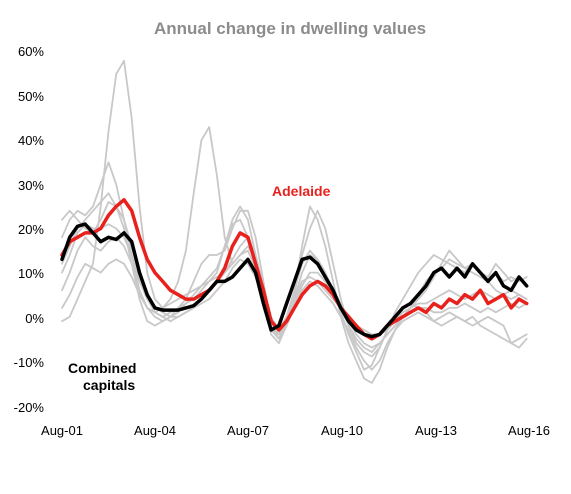 This screenshot has height=494, width=571. I want to click on y-tick-label: 40%, so click(31, 140).